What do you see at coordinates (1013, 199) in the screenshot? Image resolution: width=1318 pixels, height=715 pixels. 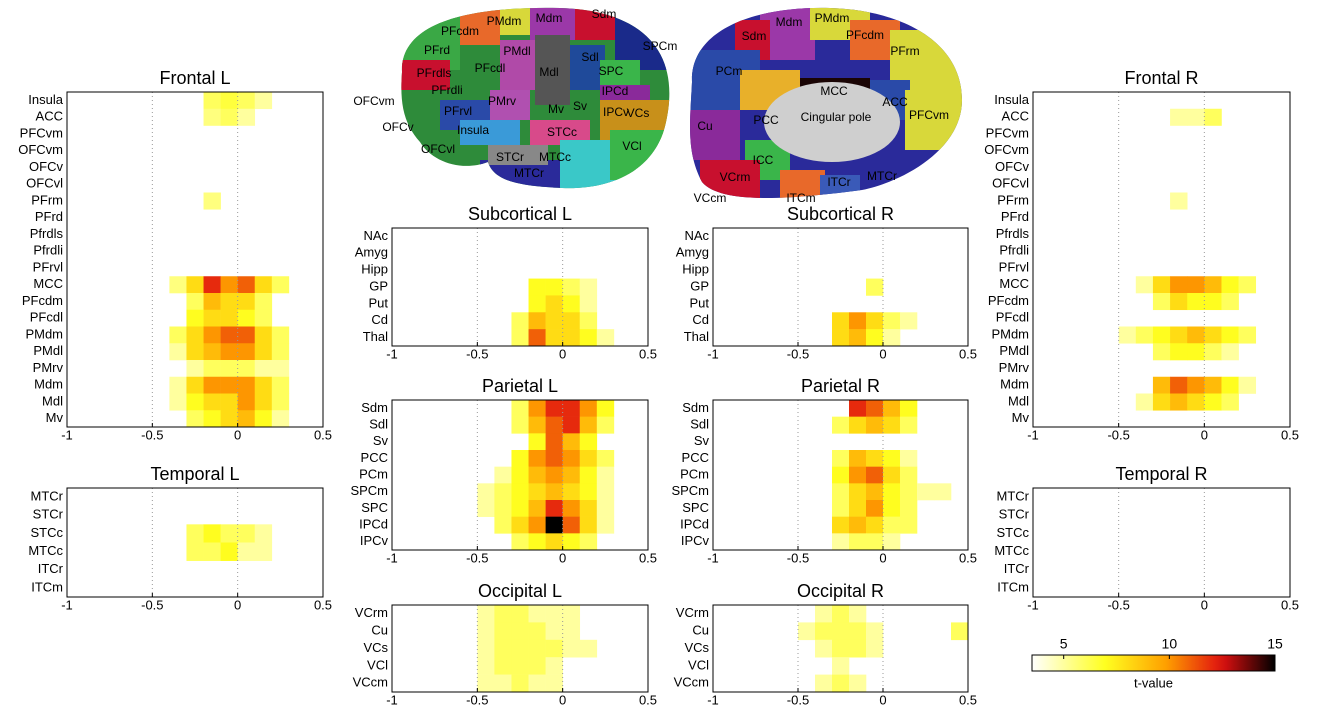 I see `y-tick-label: PFrm` at bounding box center [1013, 199].